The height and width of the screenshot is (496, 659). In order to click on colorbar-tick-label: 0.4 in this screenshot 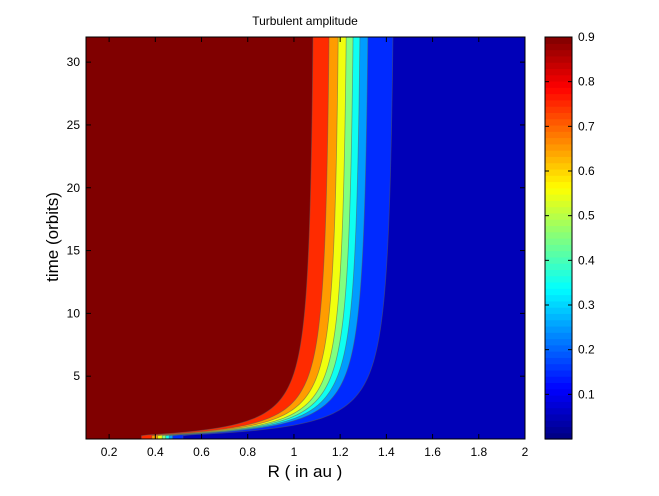, I will do `click(586, 260)`.